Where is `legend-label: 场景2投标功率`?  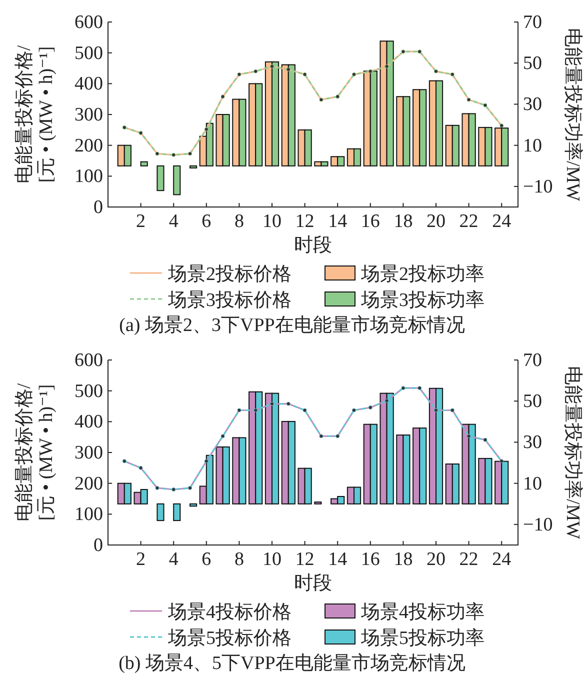 legend-label: 场景2投标功率 is located at coordinates (422, 274).